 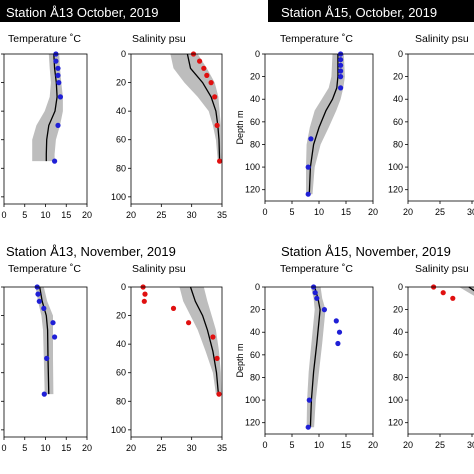 I want to click on y-axis-label: Depth m, so click(x=240, y=360).